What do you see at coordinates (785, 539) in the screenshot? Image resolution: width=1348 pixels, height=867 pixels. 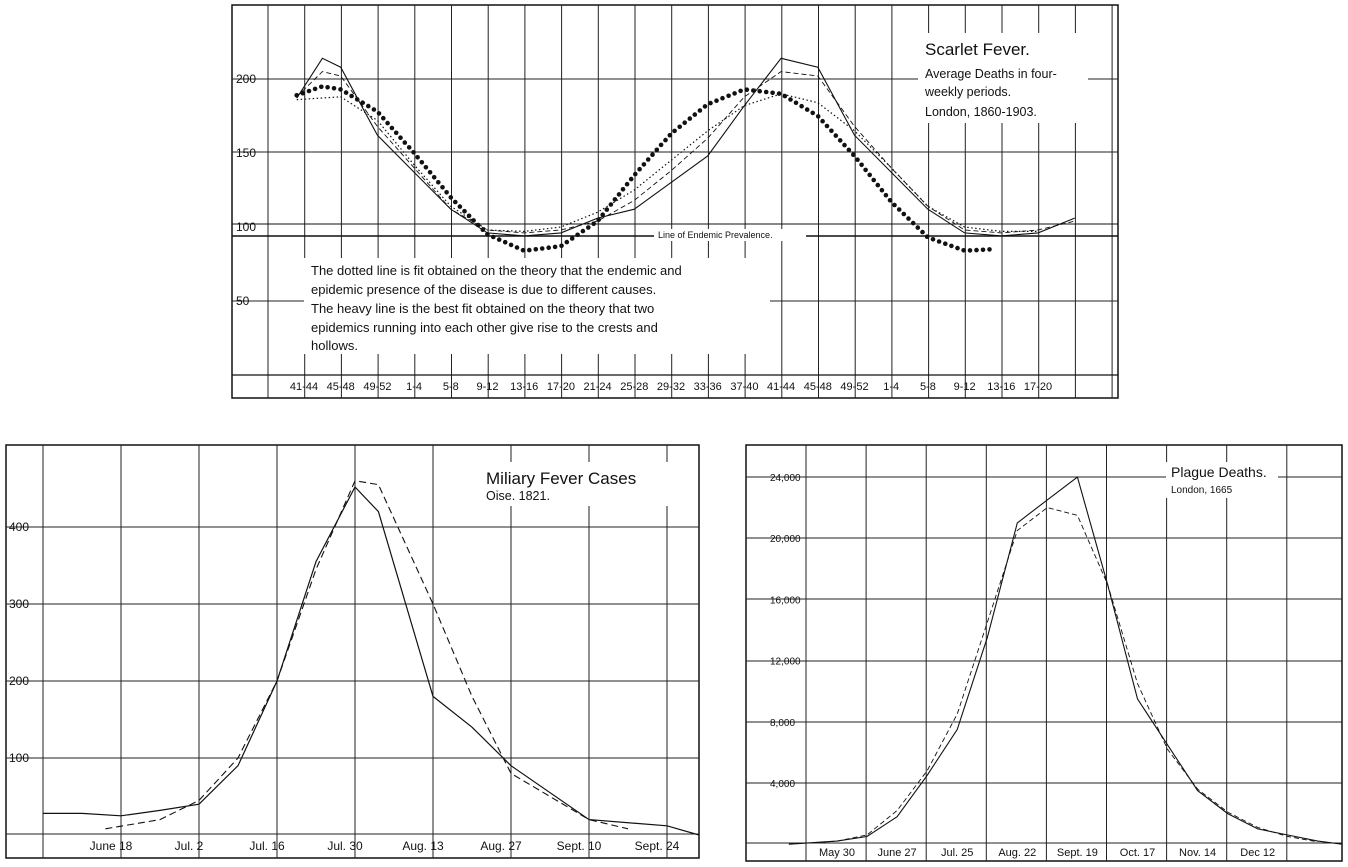 I see `pd-y-tick-label: 20,000` at bounding box center [785, 539].